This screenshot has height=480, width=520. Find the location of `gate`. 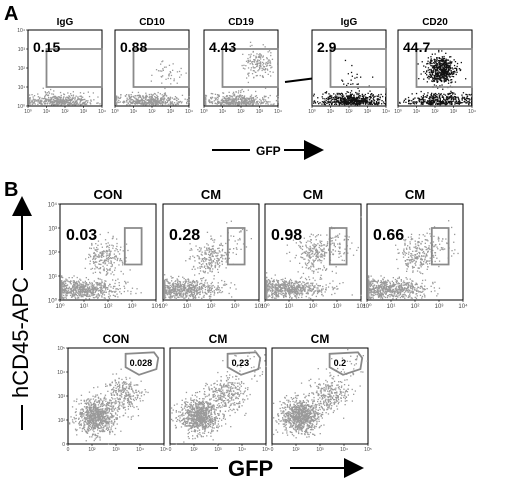

gate is located at coordinates (250, 68).